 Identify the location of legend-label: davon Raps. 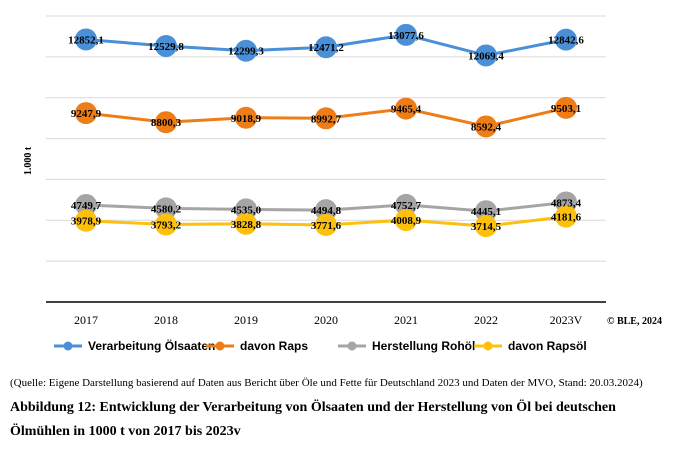
(274, 346).